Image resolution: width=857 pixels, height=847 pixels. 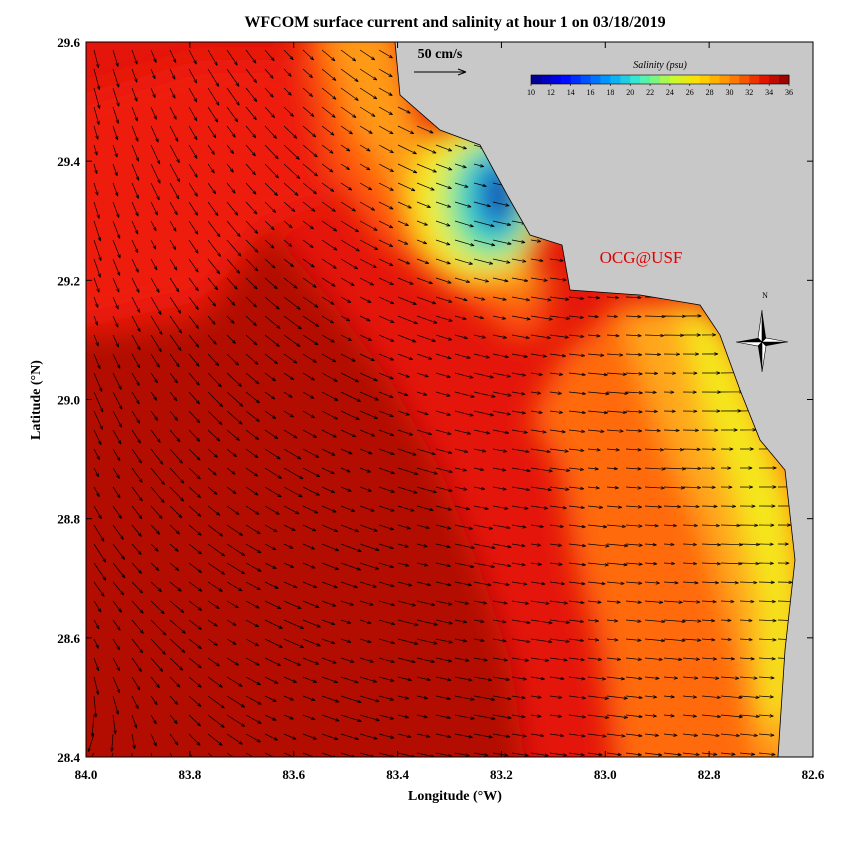 What do you see at coordinates (813, 774) in the screenshot?
I see `x-tick-label: 82.6` at bounding box center [813, 774].